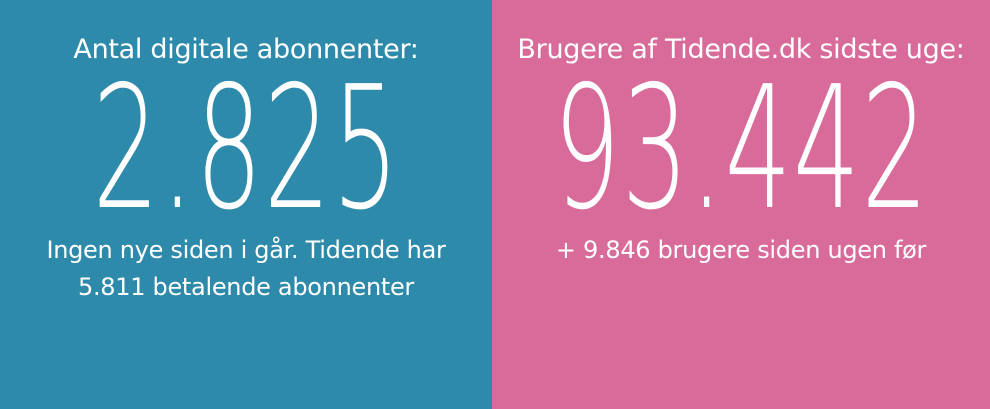 Image resolution: width=990 pixels, height=409 pixels. What do you see at coordinates (741, 49) in the screenshot?
I see `users-heading: Brugere af Tidende.dk sidste uge:` at bounding box center [741, 49].